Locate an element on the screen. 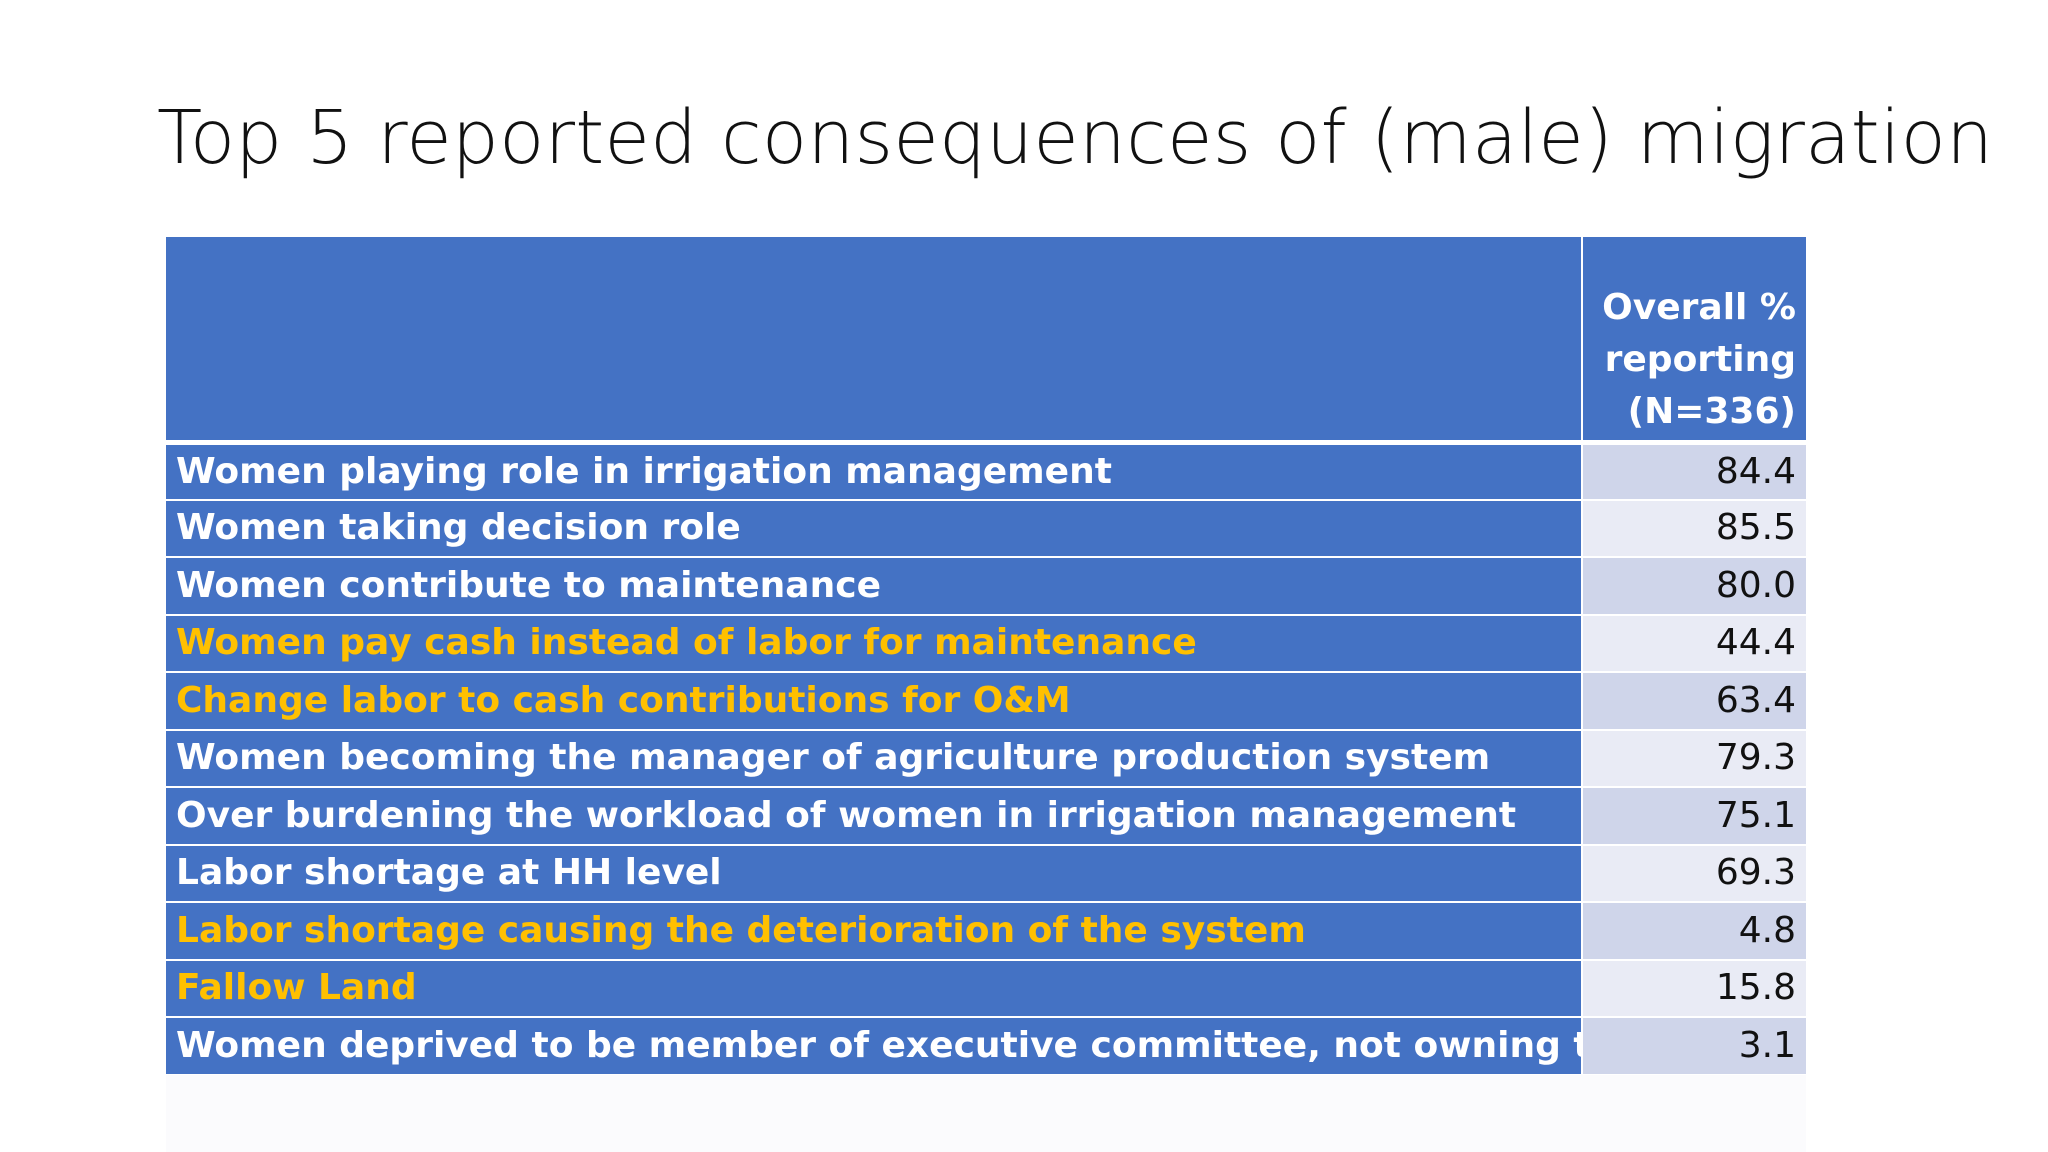  header-label-cell is located at coordinates (874, 341).